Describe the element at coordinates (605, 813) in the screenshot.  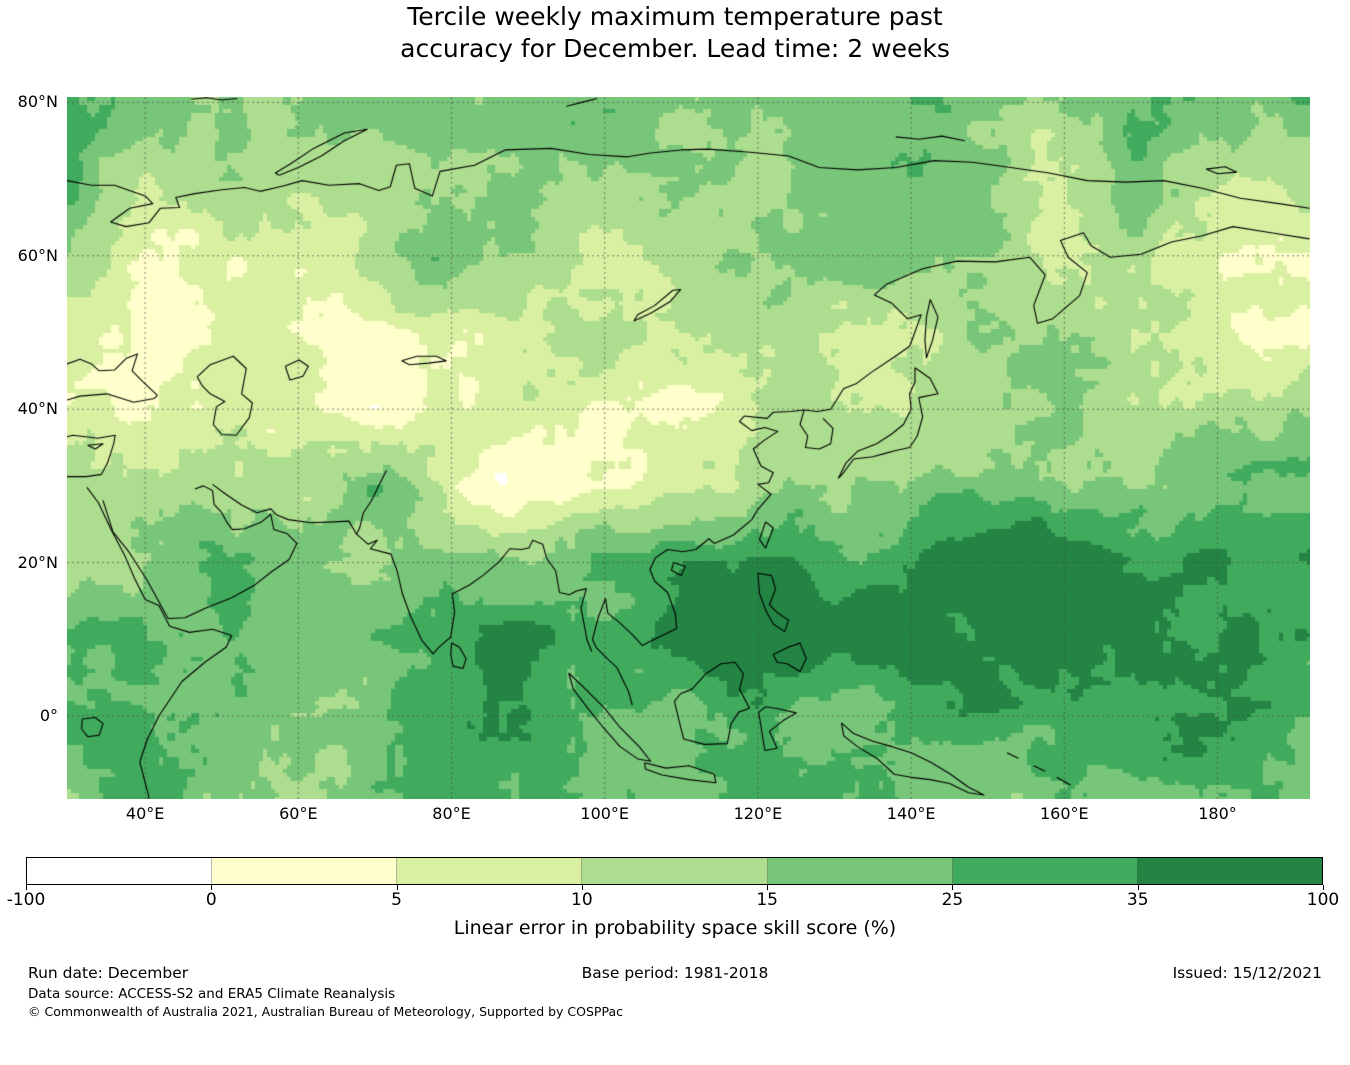
I see `x-tick-label: 100°E` at that location.